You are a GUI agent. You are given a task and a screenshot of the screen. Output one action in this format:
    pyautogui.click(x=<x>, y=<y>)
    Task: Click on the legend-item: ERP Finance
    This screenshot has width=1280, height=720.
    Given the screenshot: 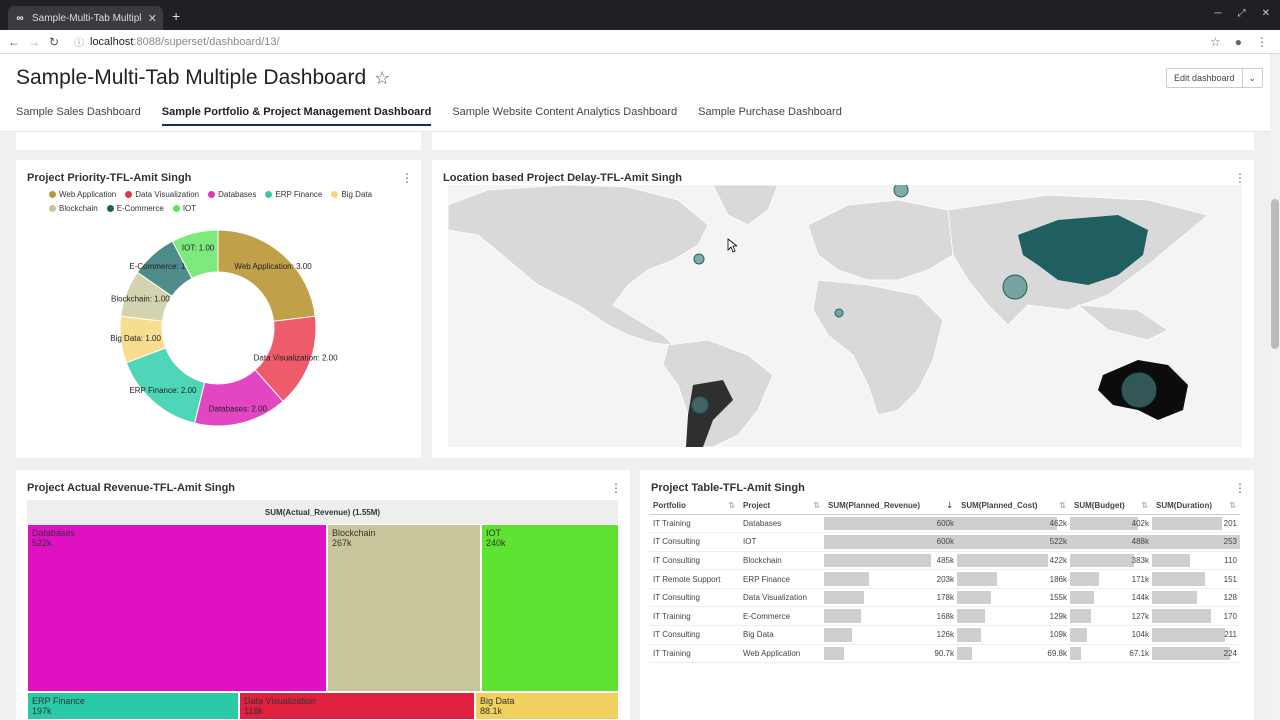 What is the action you would take?
    pyautogui.click(x=293, y=194)
    